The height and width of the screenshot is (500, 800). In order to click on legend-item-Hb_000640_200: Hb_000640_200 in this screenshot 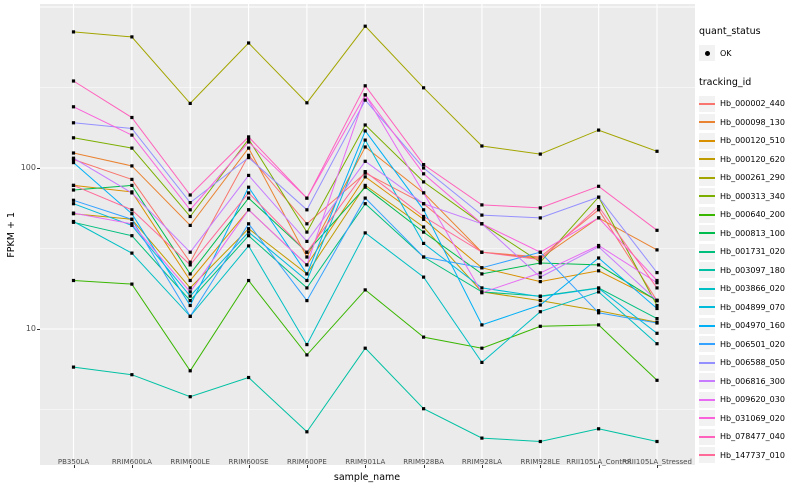, I will do `click(749, 215)`.